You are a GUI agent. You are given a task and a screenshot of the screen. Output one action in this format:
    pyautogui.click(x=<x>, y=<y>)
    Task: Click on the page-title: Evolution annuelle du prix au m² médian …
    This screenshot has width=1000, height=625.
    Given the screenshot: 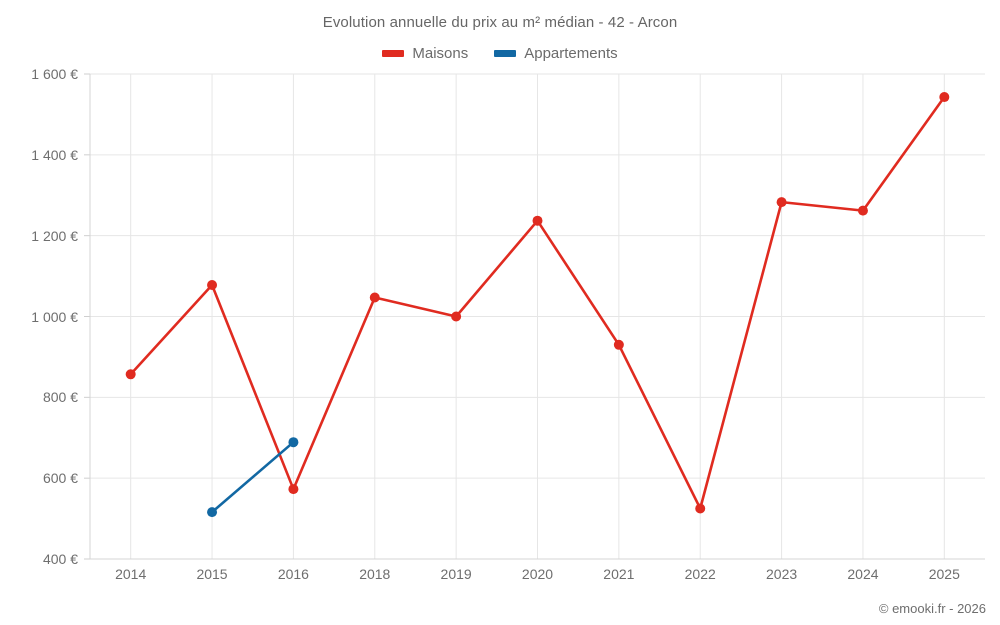 What is the action you would take?
    pyautogui.click(x=500, y=22)
    